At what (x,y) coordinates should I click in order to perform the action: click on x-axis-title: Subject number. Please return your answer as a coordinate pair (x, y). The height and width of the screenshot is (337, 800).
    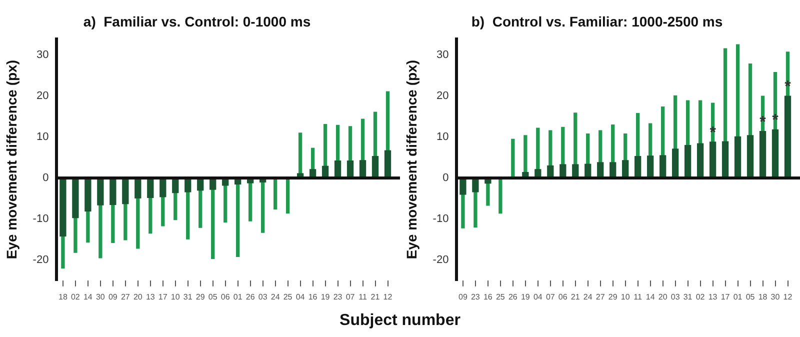
    Looking at the image, I should click on (400, 321).